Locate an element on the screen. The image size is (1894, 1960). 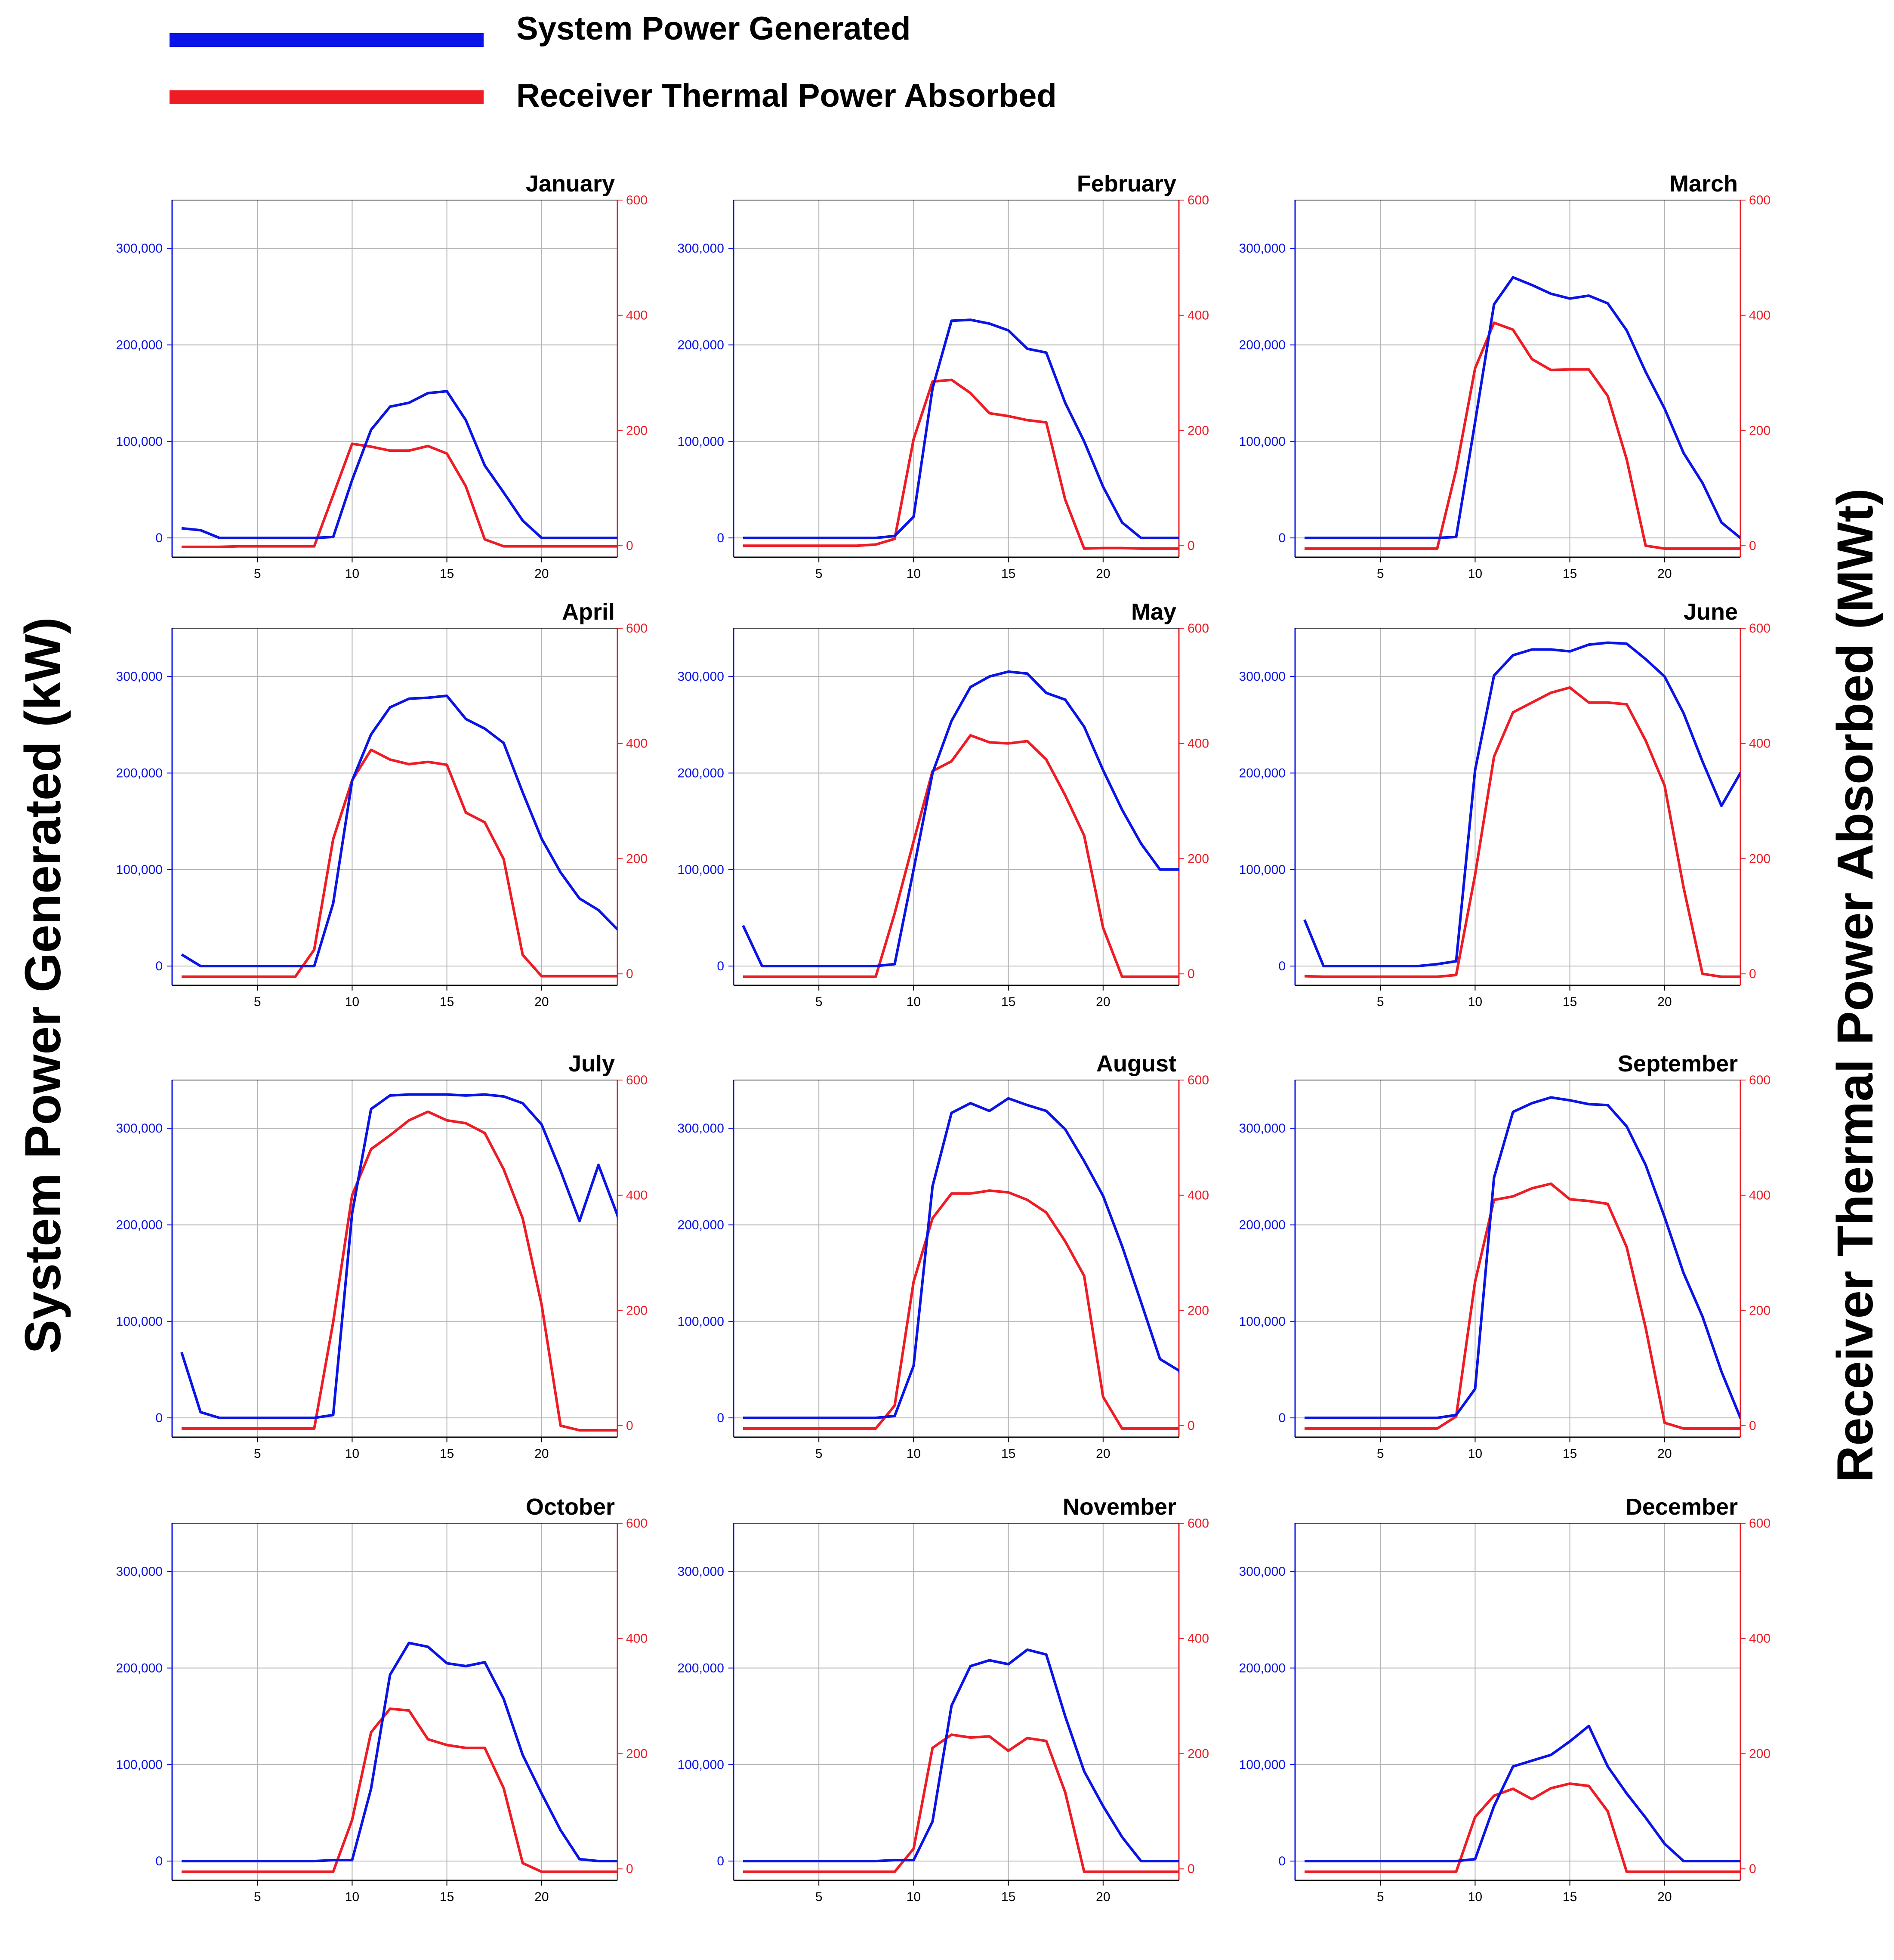
series-line-system-december is located at coordinates (1523, 1794).